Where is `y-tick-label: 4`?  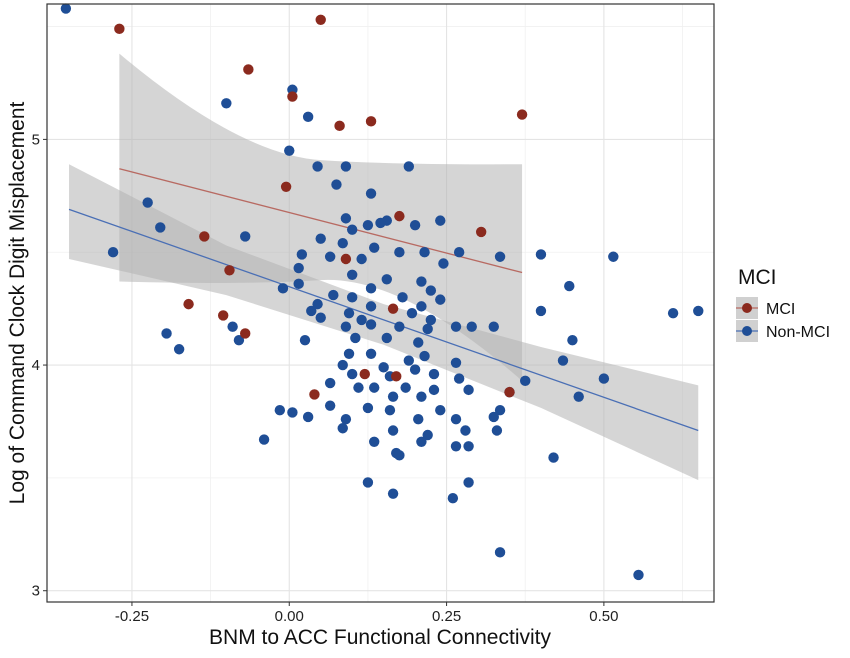 y-tick-label: 4 is located at coordinates (36, 365).